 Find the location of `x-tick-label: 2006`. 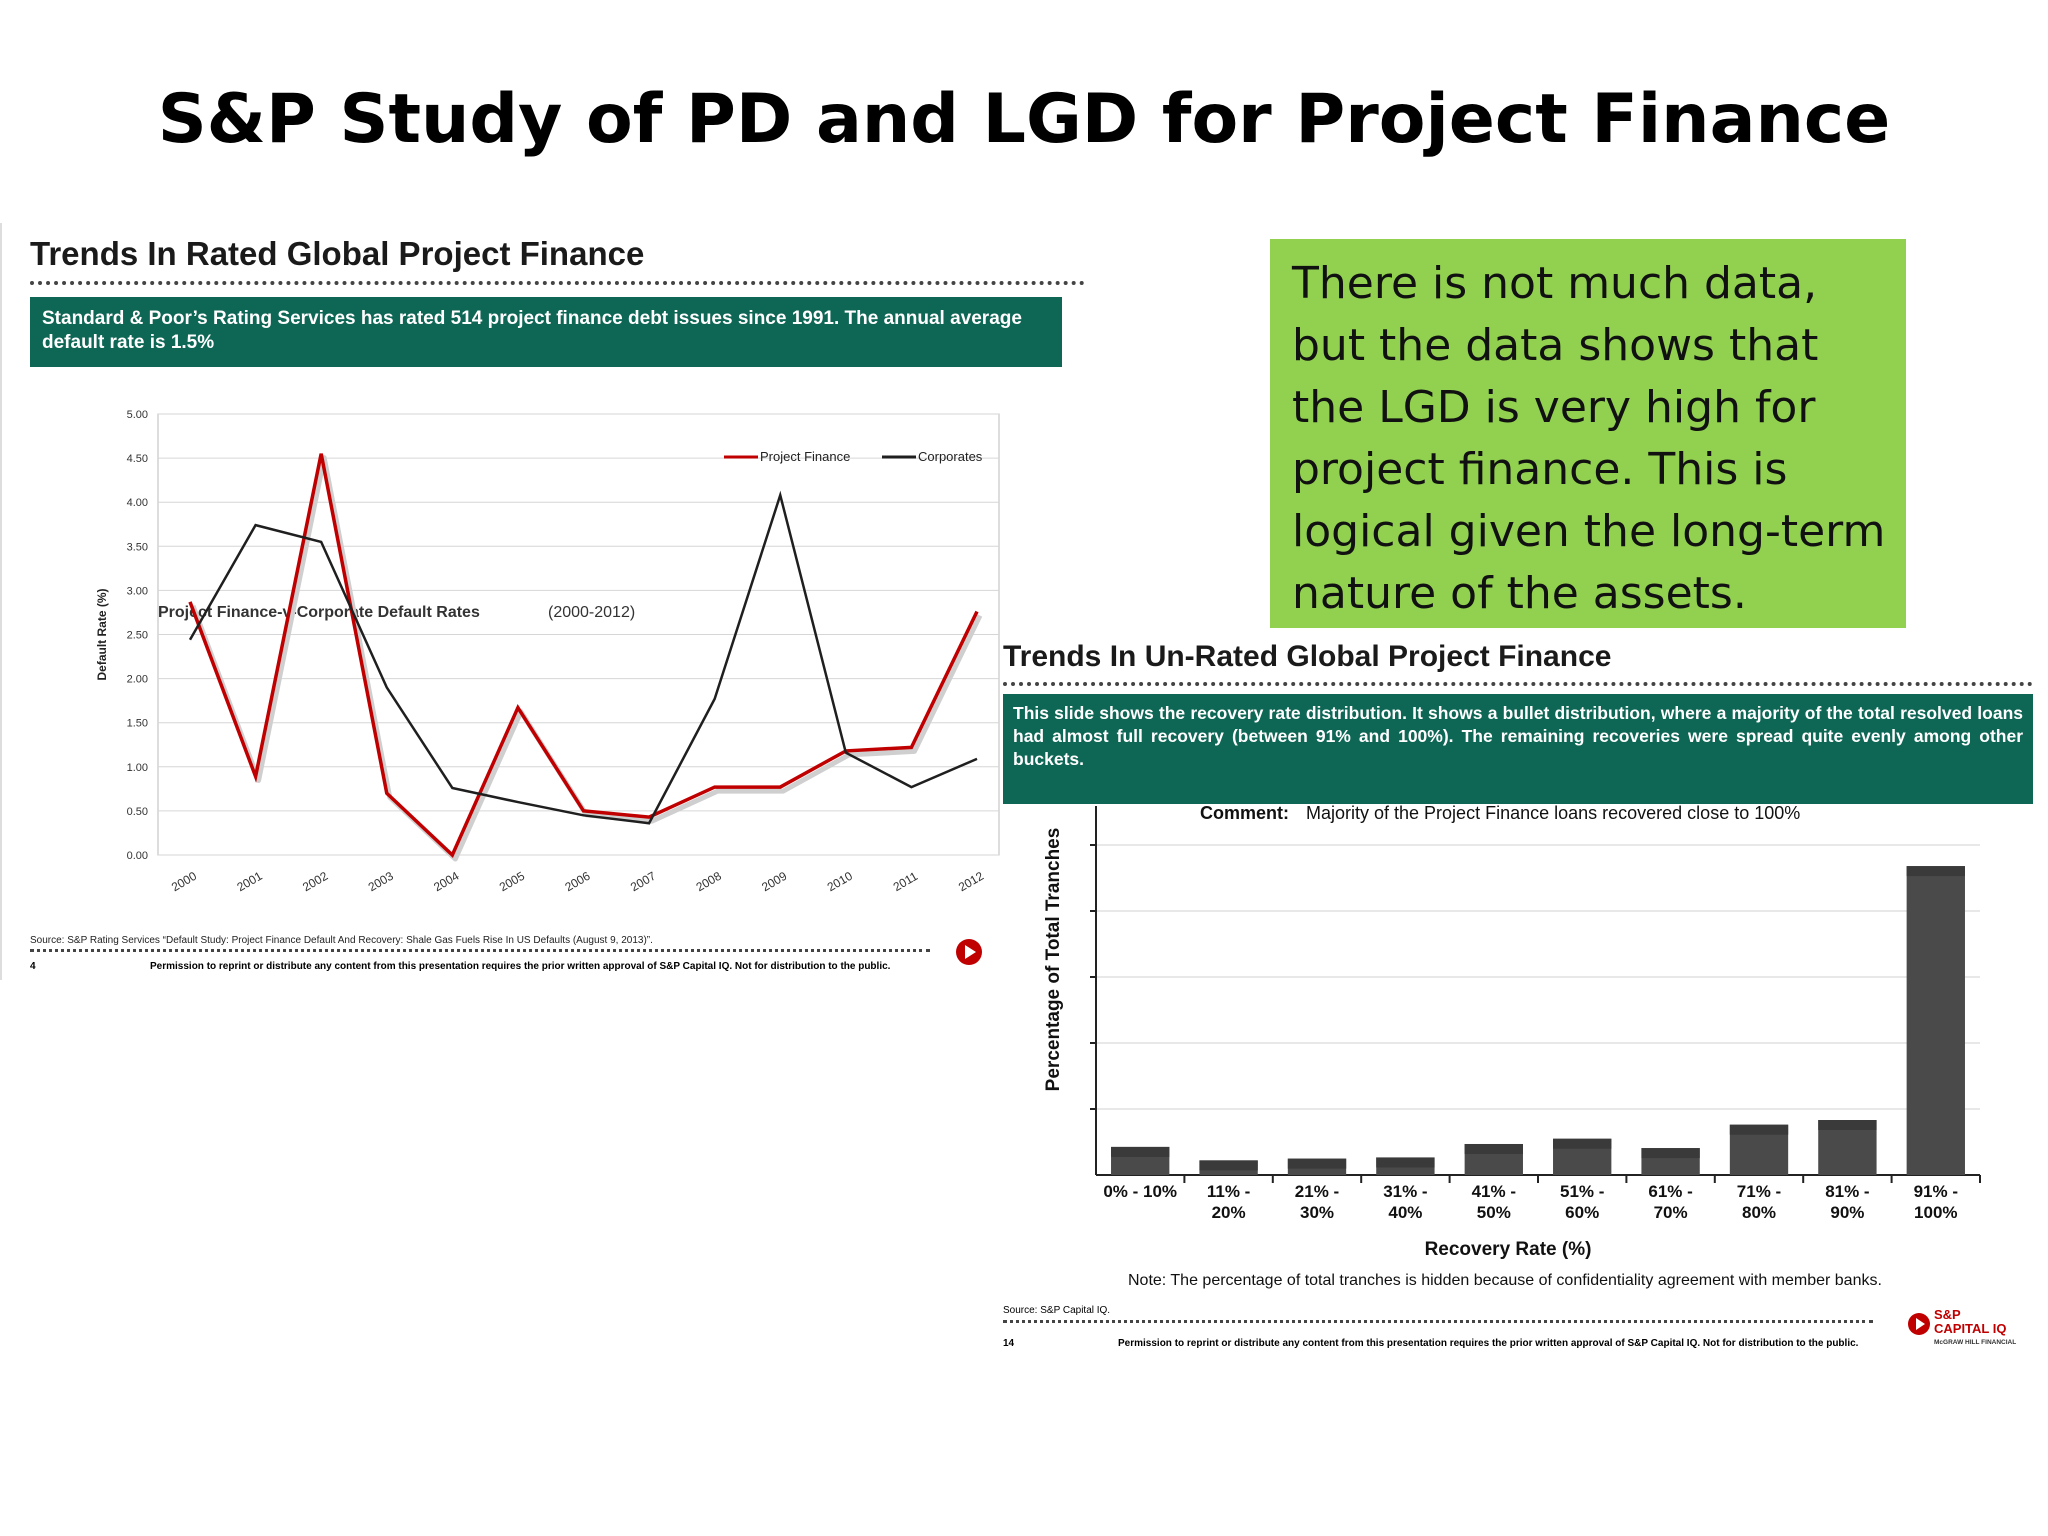

x-tick-label: 2006 is located at coordinates (577, 882).